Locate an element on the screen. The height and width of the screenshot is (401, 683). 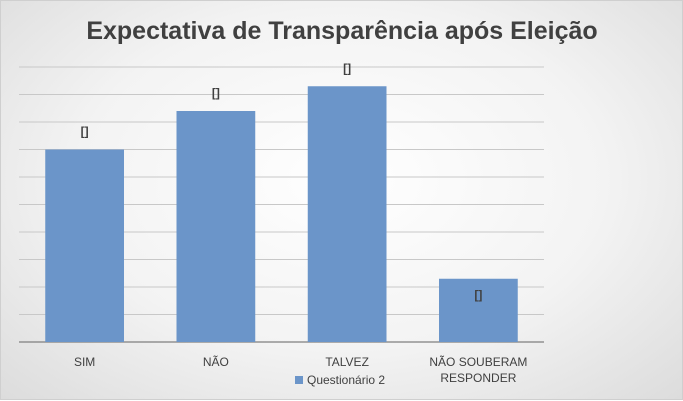
category-labels: SIM NÃO TALVEZ NÃO SOUBERAM RESPONDER is located at coordinates (300, 370).